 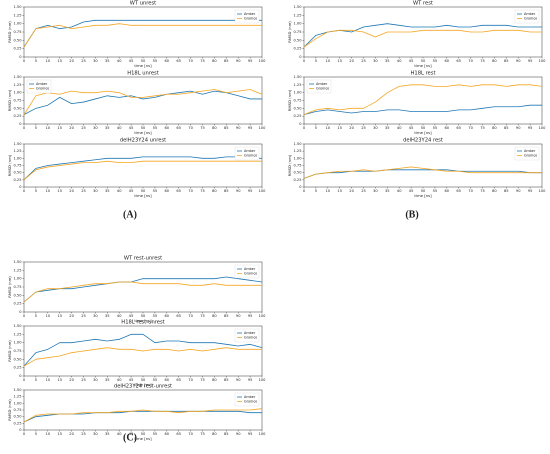 I want to click on x-tick-label: 0, so click(x=24, y=316).